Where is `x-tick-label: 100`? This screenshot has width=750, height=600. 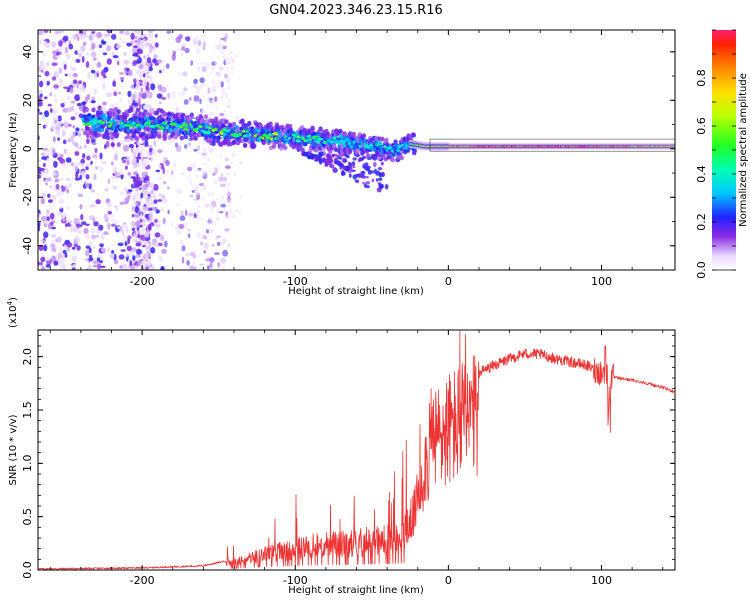
x-tick-label: 100 is located at coordinates (601, 281).